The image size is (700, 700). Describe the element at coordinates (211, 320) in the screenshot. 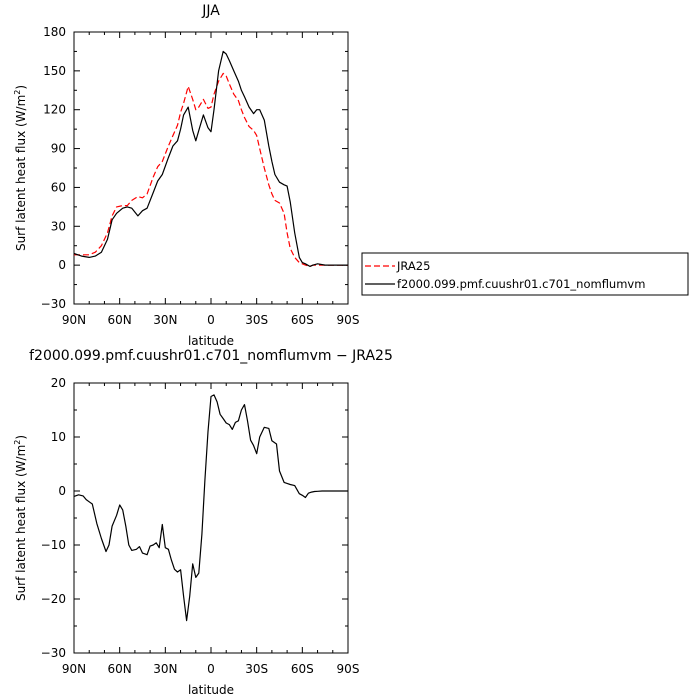

I see `top-x-tick-label: 0` at that location.